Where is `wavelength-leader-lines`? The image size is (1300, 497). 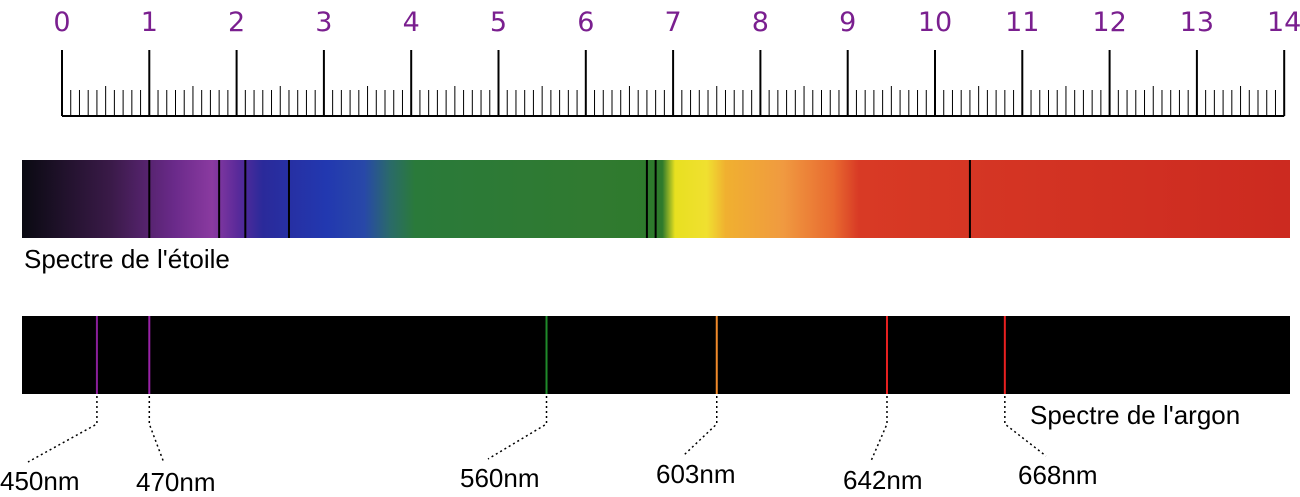 wavelength-leader-lines is located at coordinates (537, 430).